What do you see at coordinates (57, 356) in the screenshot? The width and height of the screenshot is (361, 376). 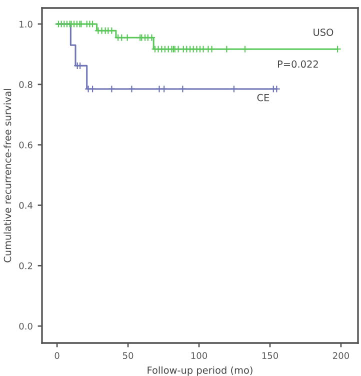 I see `x-tick-label: 0` at bounding box center [57, 356].